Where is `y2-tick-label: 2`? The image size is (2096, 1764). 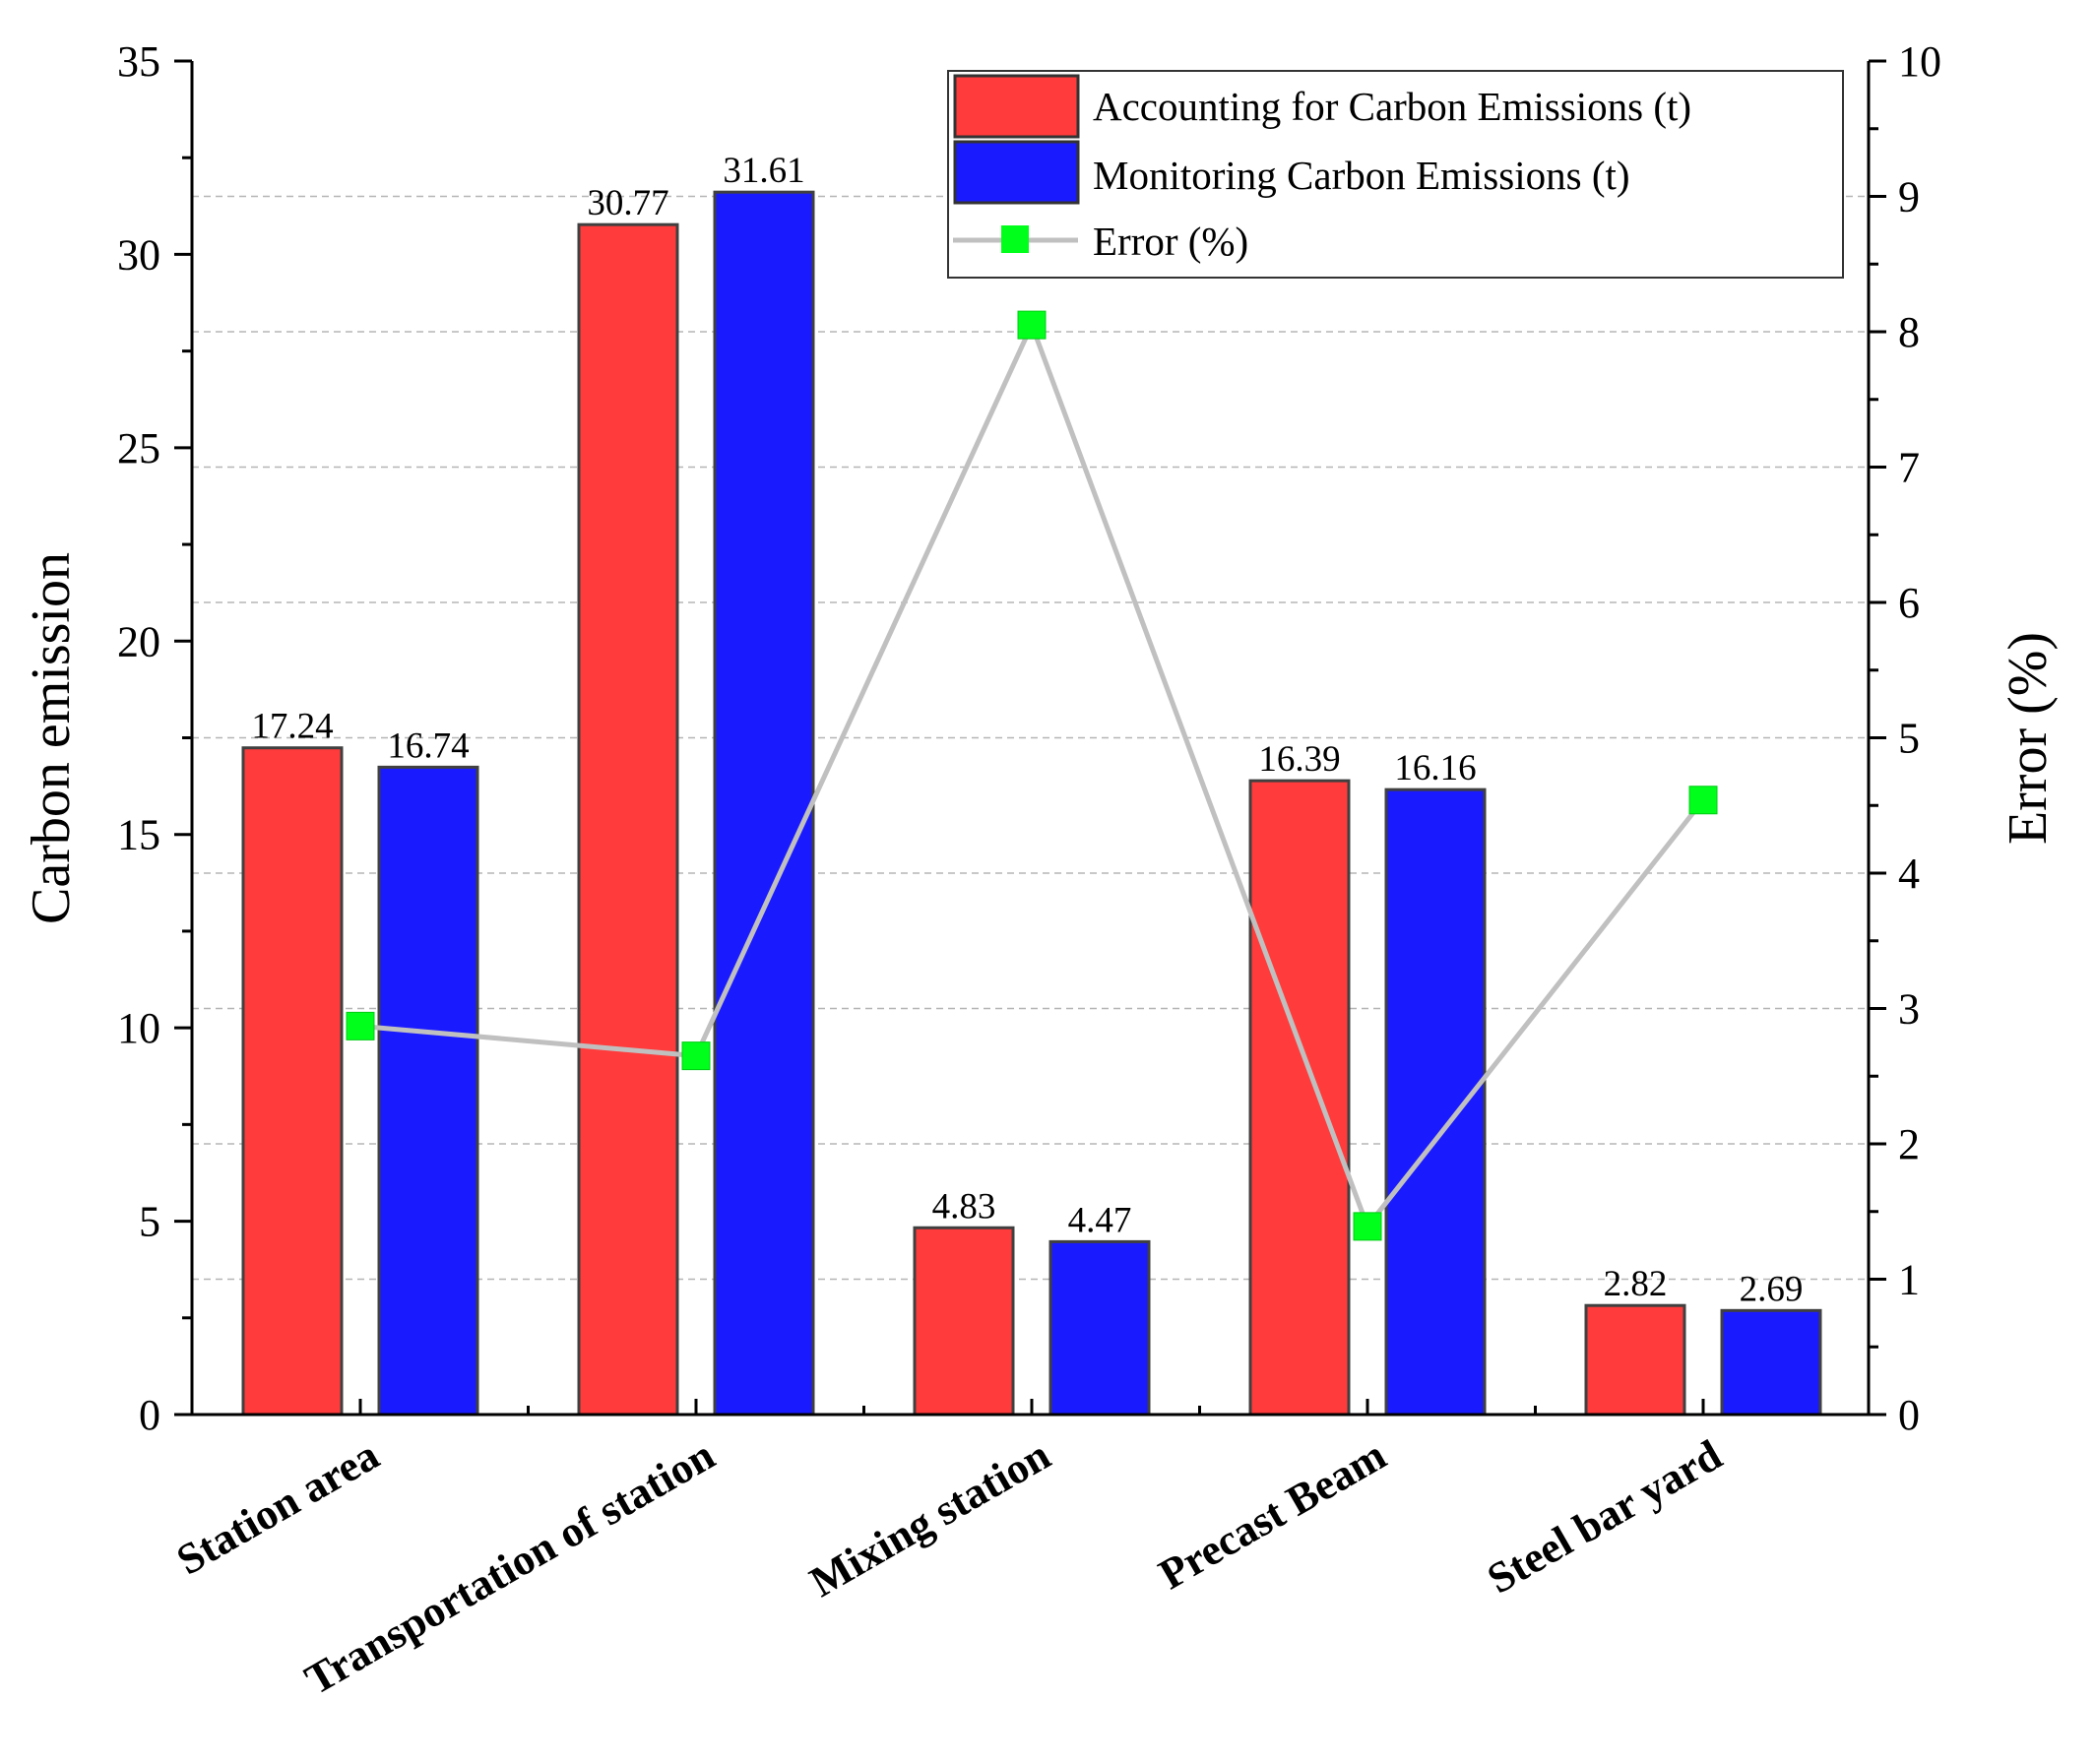
y2-tick-label: 2 is located at coordinates (1909, 1144).